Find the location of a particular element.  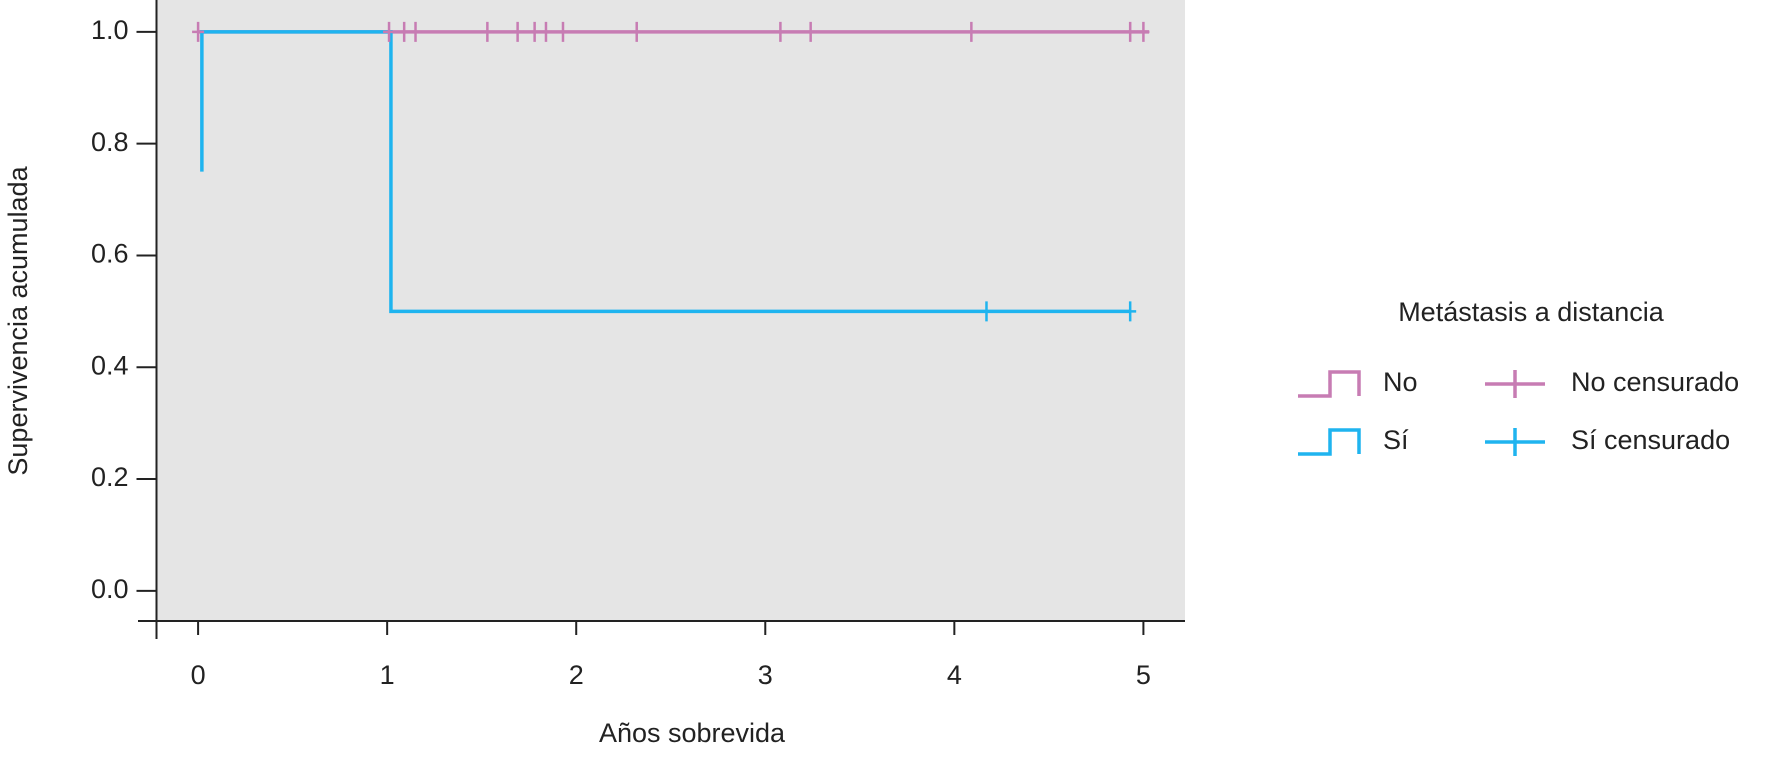

legend-label: No is located at coordinates (1400, 382).